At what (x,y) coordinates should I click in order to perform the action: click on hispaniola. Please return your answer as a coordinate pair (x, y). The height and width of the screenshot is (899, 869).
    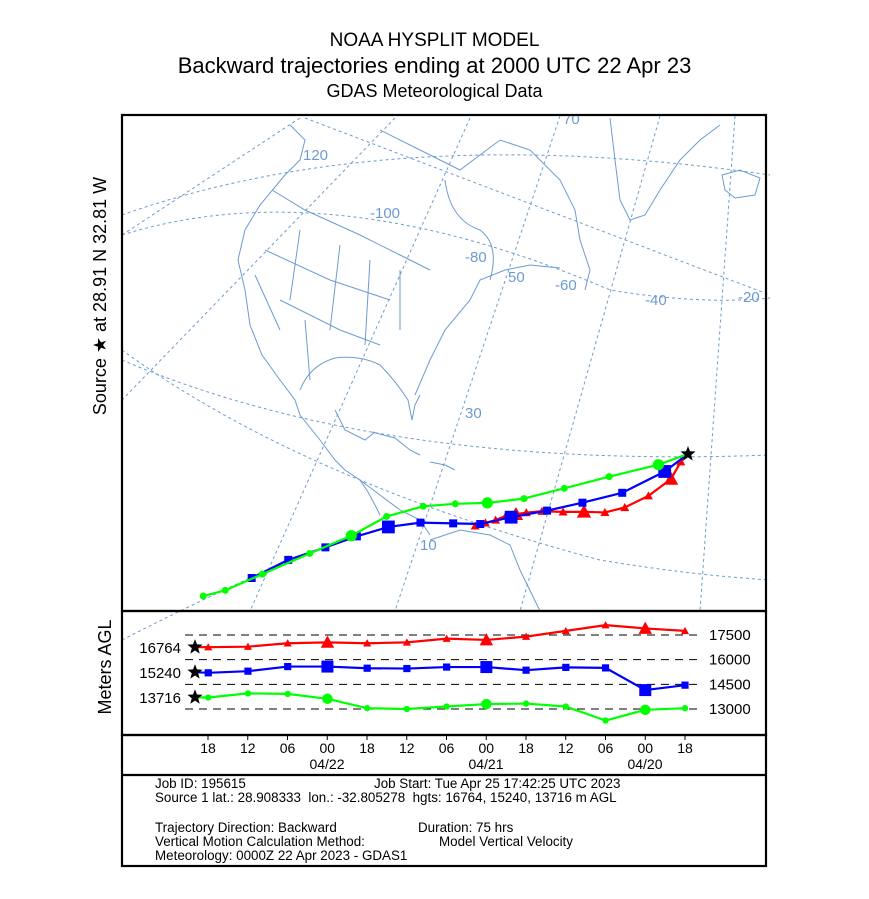
    Looking at the image, I should click on (442, 466).